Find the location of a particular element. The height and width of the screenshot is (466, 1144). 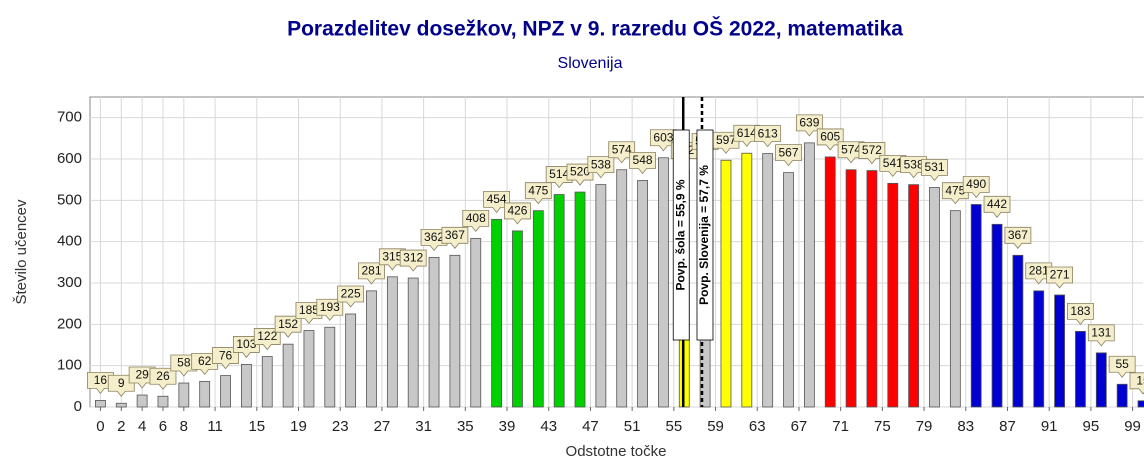

data-label-text: 367 is located at coordinates (1018, 235).